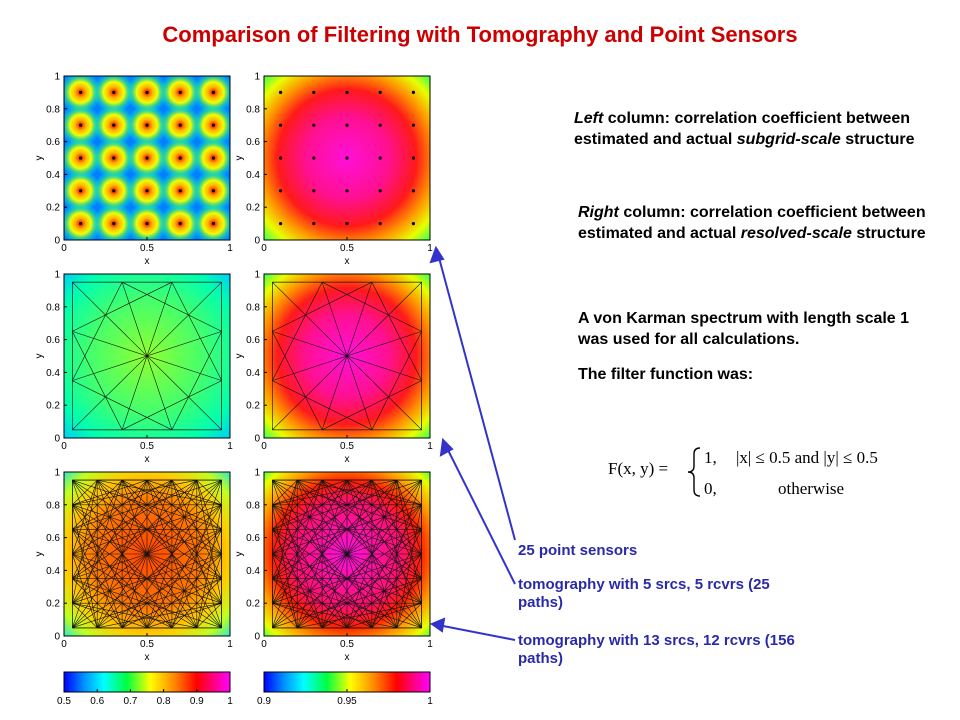 The width and height of the screenshot is (960, 720). I want to click on colorbar-tick-label: 0.95, so click(347, 701).